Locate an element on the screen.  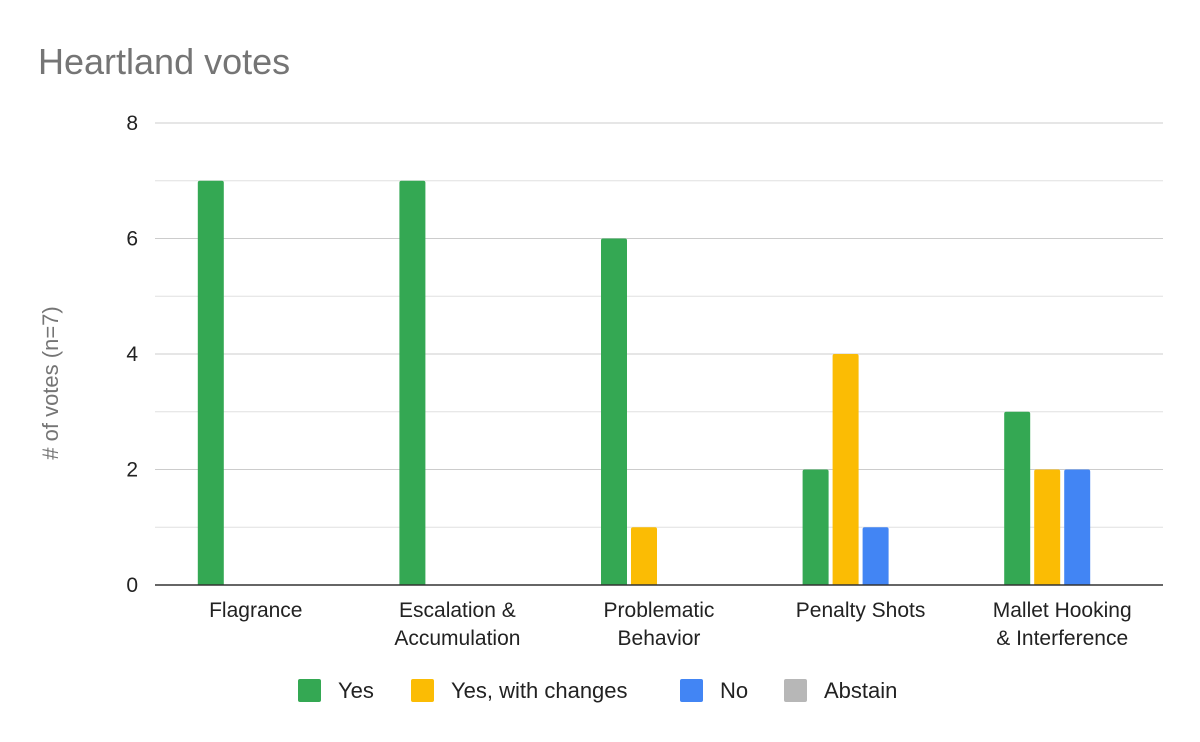
y-tick-label: 4 is located at coordinates (132, 354).